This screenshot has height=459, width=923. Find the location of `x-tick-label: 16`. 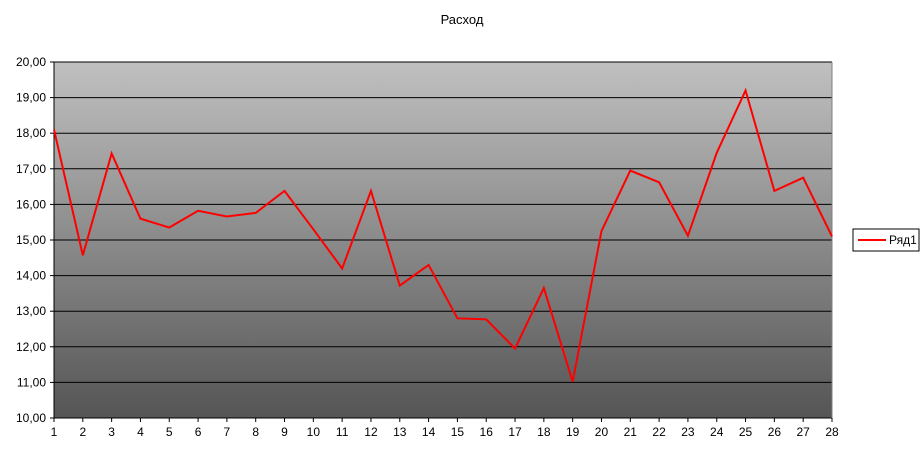

x-tick-label: 16 is located at coordinates (487, 432).